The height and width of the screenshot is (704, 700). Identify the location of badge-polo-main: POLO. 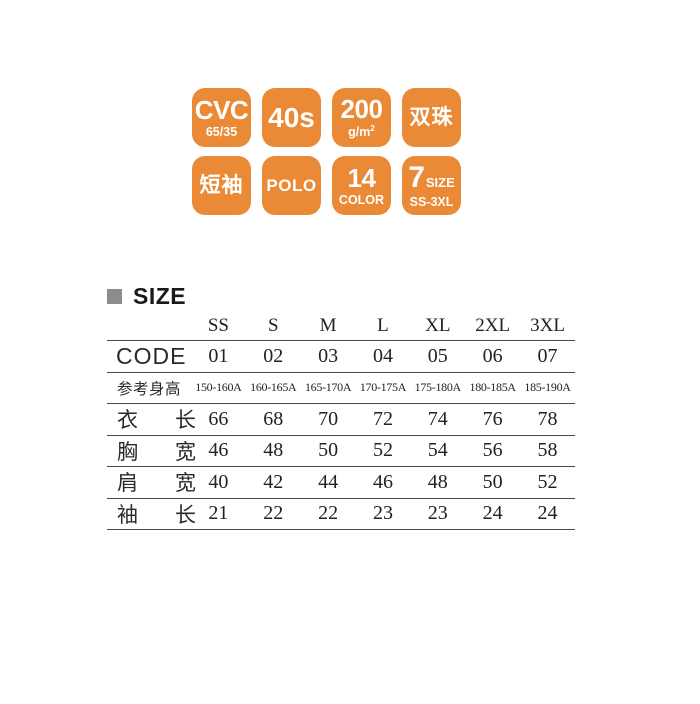
(291, 185).